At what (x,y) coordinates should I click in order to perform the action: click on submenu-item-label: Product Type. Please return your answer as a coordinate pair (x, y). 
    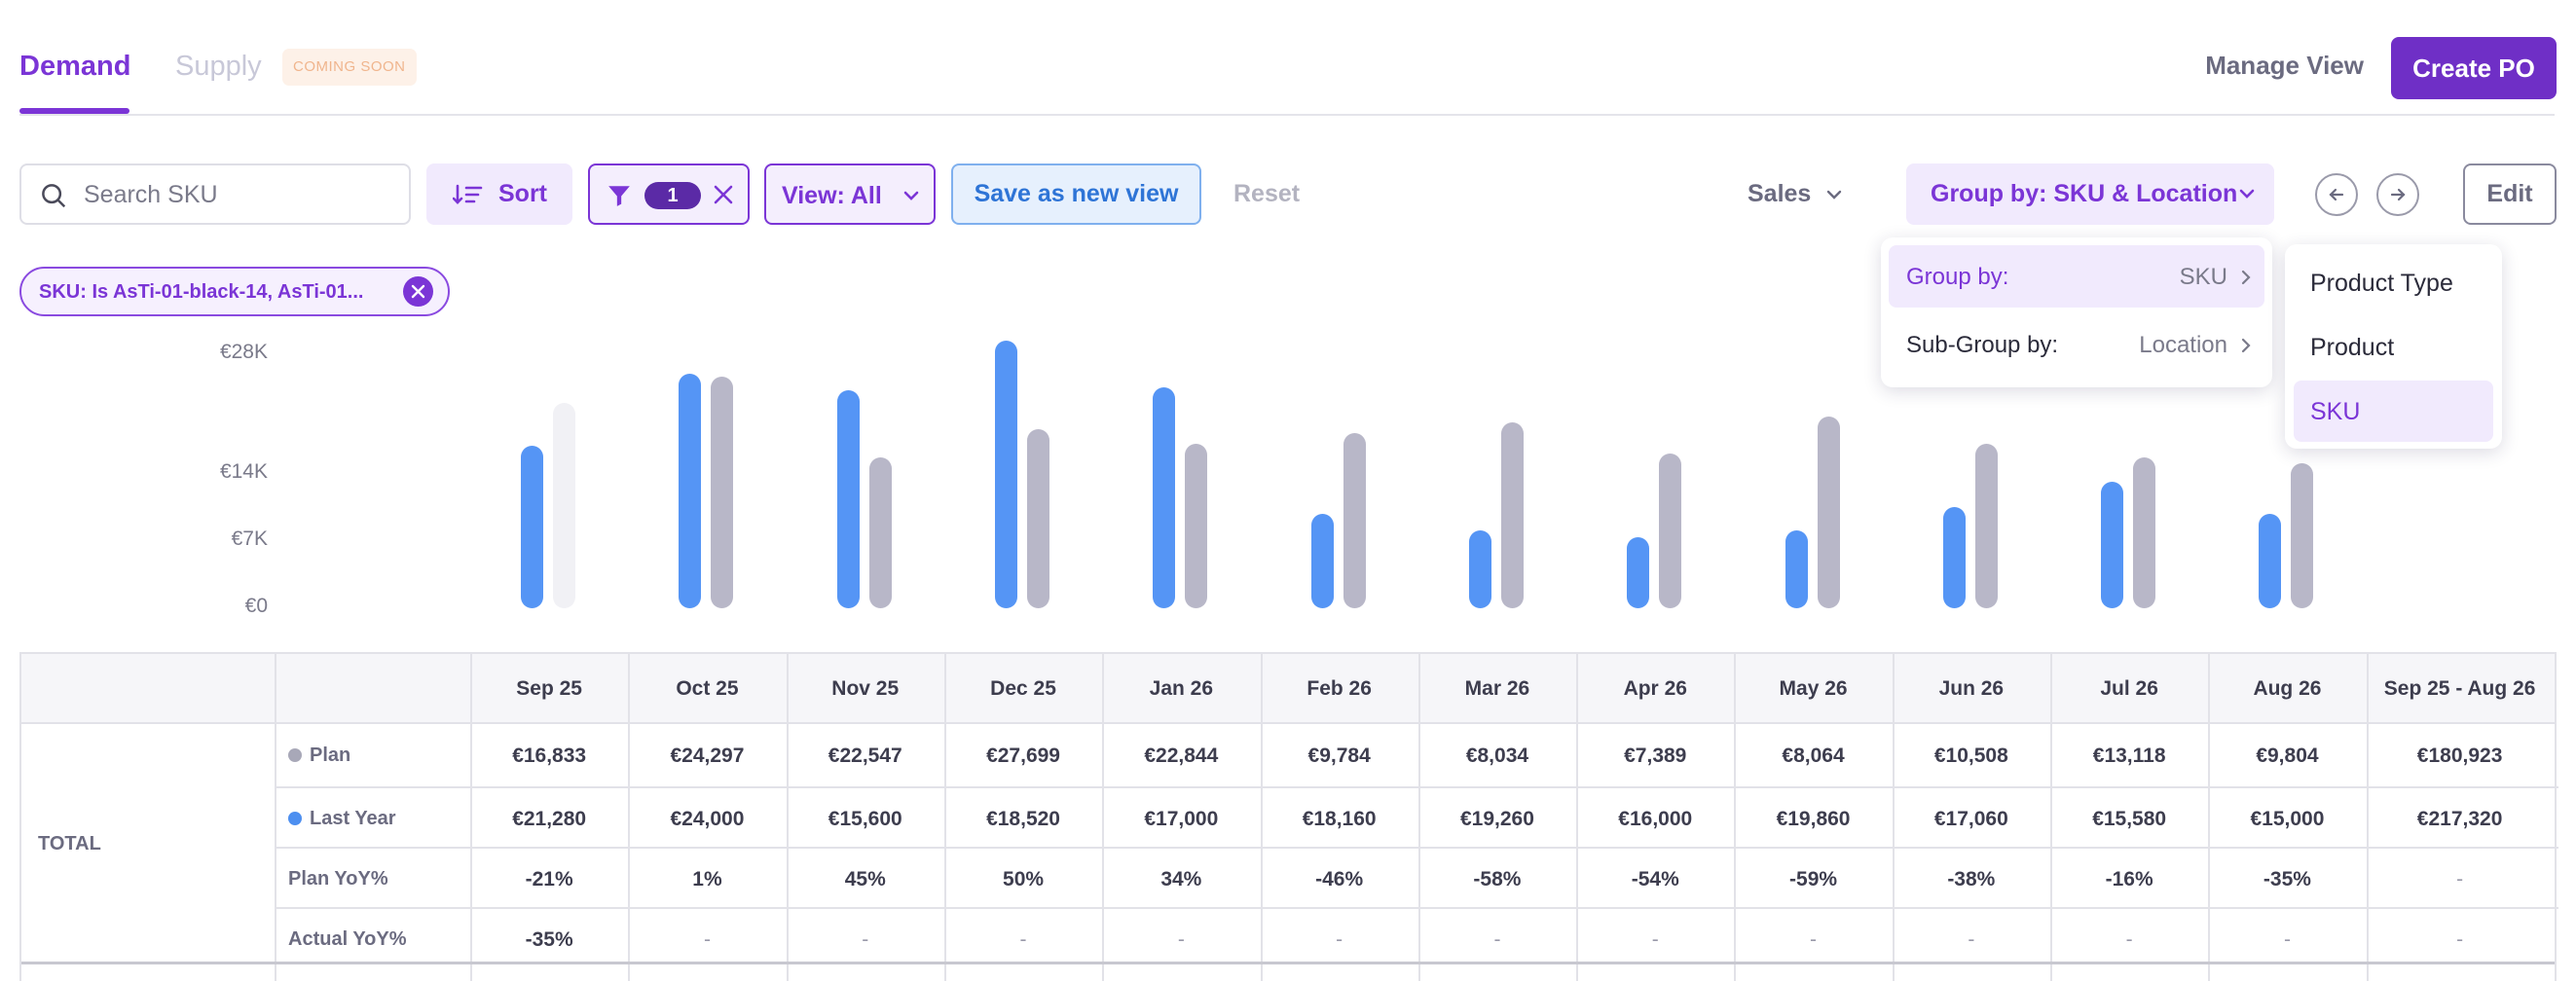
    Looking at the image, I should click on (2381, 283).